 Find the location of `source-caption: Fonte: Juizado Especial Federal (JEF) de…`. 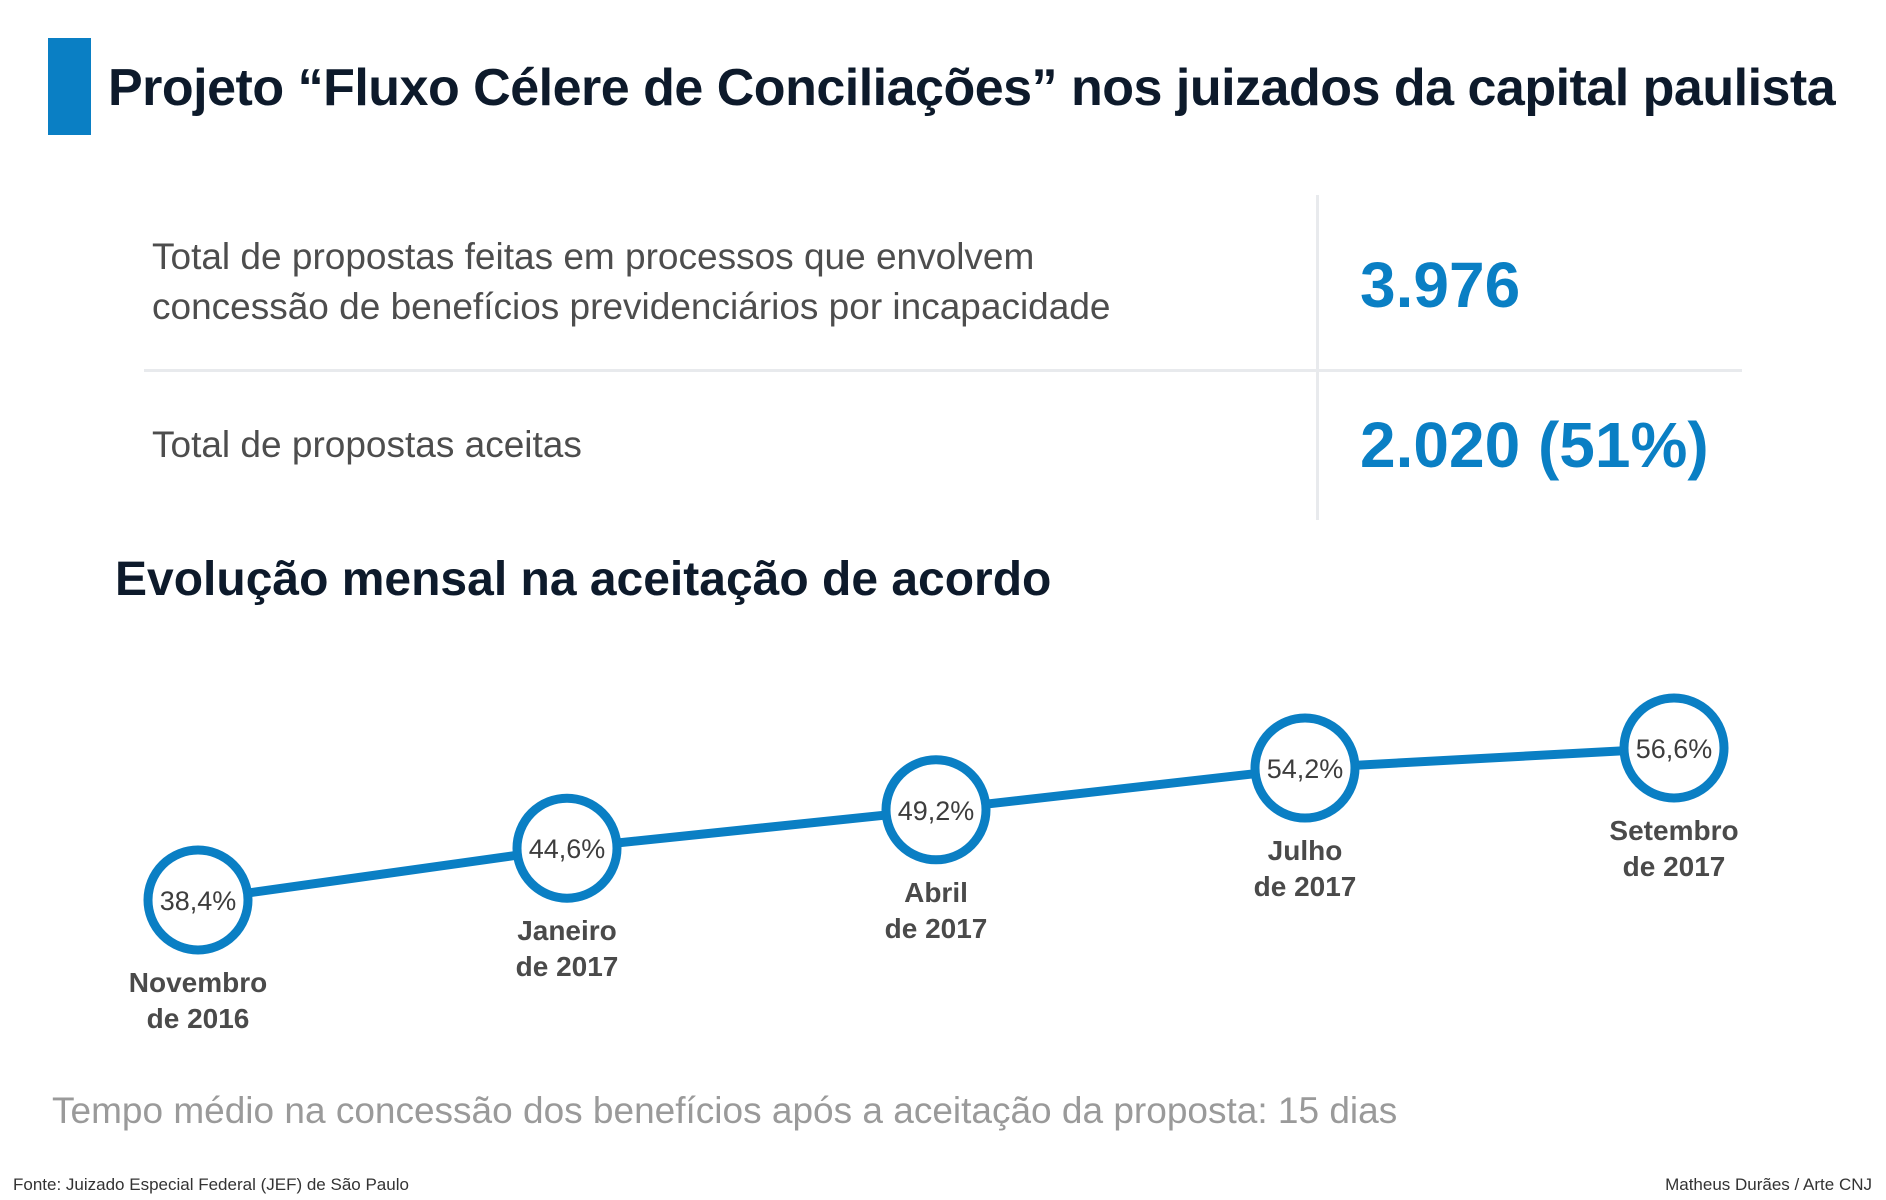

source-caption: Fonte: Juizado Especial Federal (JEF) de… is located at coordinates (211, 1184).